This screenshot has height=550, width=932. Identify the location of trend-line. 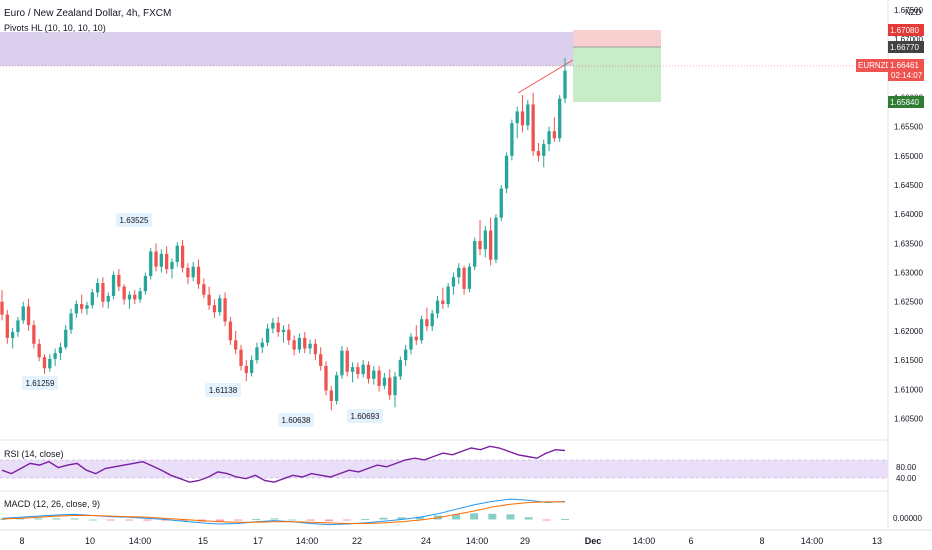
(545, 76).